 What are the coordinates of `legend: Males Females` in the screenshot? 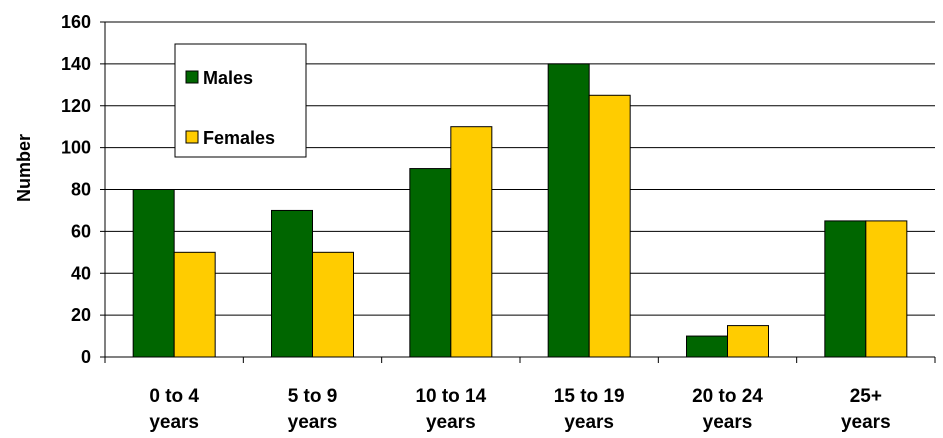 It's located at (240, 100).